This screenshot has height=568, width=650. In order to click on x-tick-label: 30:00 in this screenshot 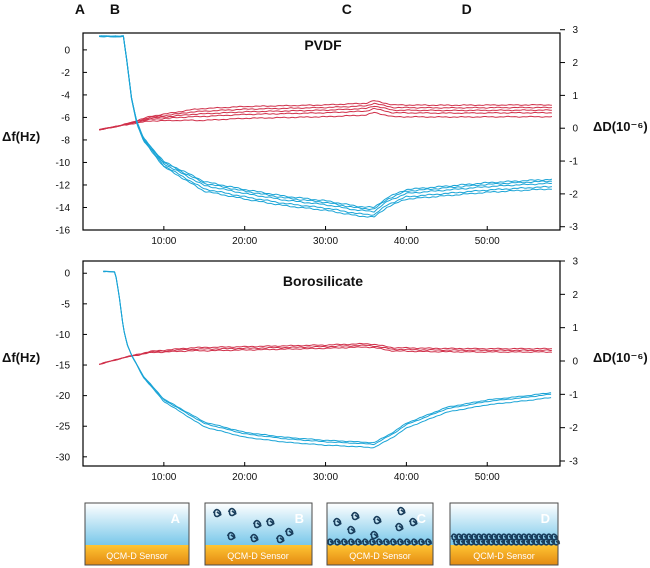, I will do `click(325, 477)`.